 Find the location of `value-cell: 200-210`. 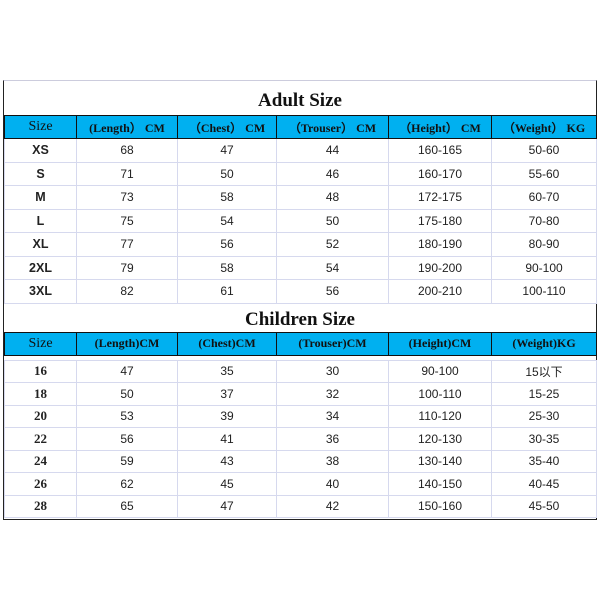

value-cell: 200-210 is located at coordinates (440, 291).